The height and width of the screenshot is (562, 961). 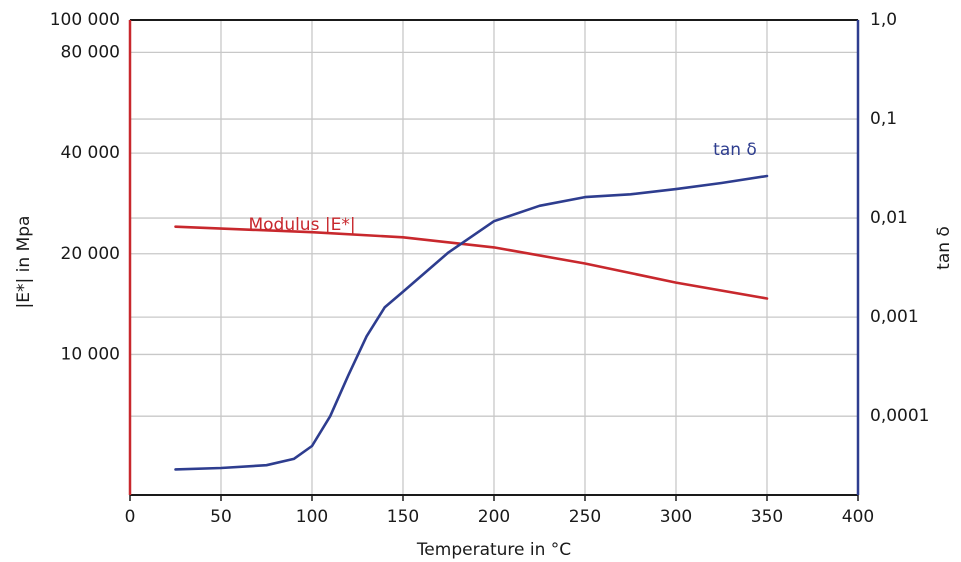 I want to click on y2-axis-title: tan δ, so click(x=944, y=248).